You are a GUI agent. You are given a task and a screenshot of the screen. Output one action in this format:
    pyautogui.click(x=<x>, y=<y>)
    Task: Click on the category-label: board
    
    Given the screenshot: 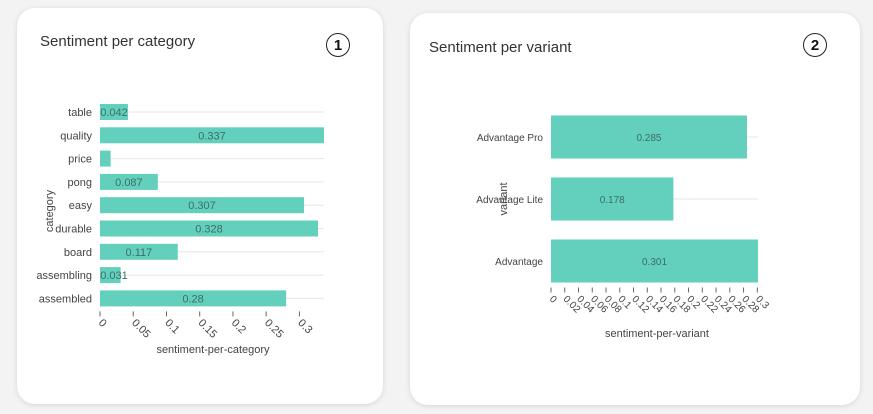 What is the action you would take?
    pyautogui.click(x=78, y=253)
    